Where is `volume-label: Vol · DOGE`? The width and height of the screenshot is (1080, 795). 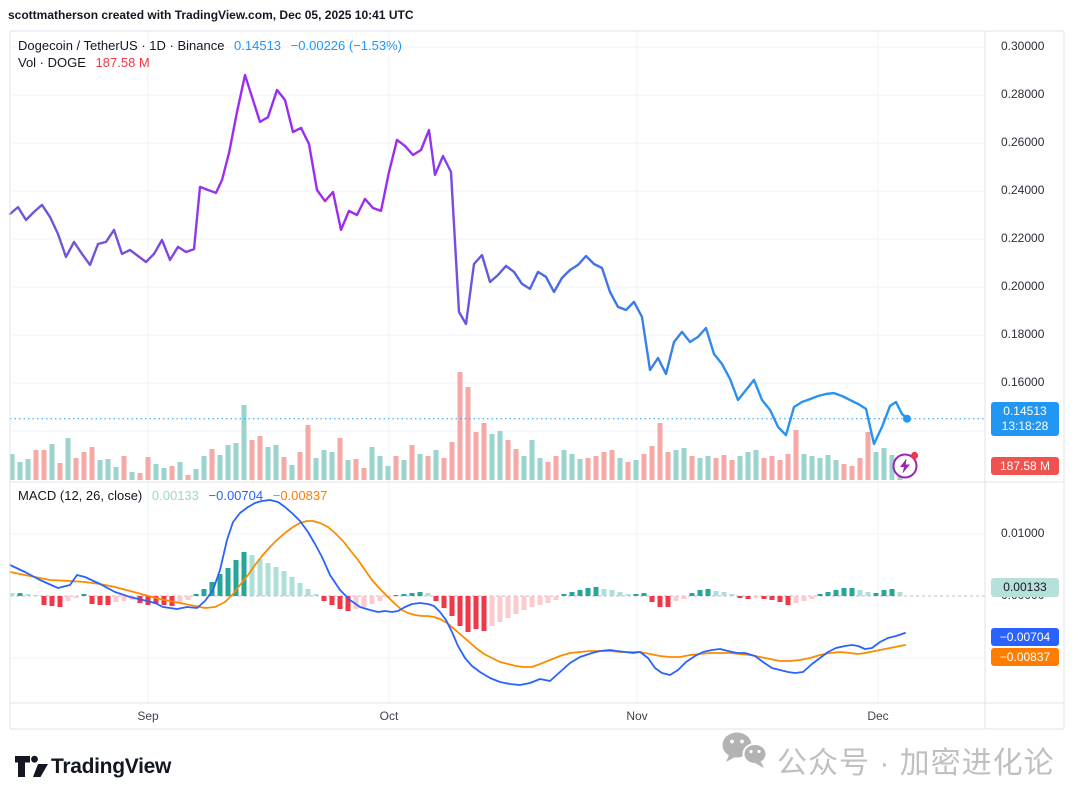
volume-label: Vol · DOGE is located at coordinates (52, 62).